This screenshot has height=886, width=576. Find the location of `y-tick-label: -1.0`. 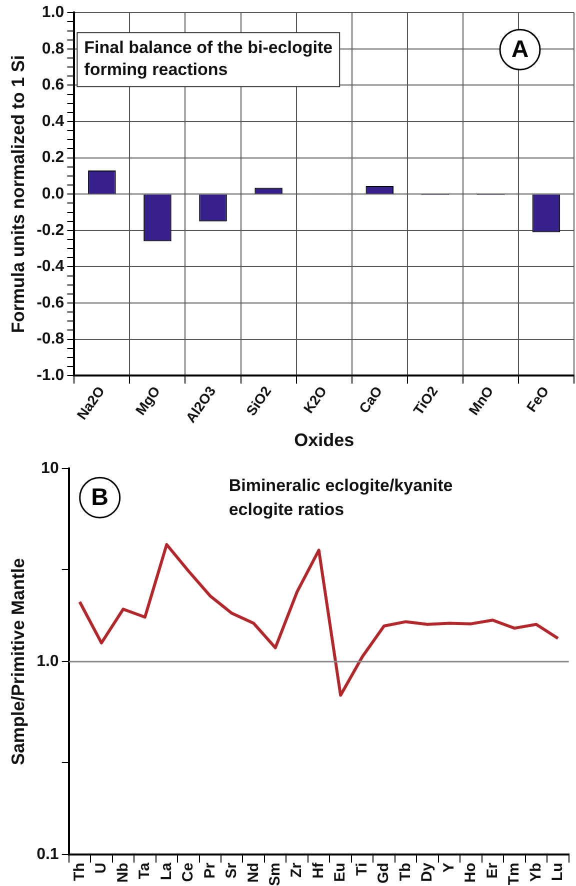

y-tick-label: -1.0 is located at coordinates (50, 375).